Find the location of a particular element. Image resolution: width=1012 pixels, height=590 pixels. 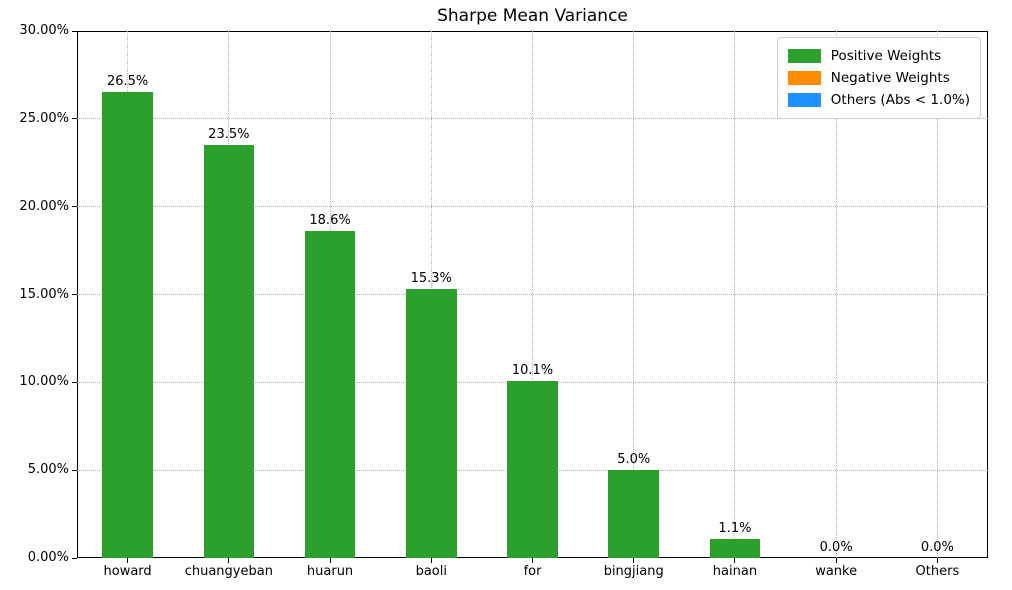

x-tick-label: for is located at coordinates (532, 571).